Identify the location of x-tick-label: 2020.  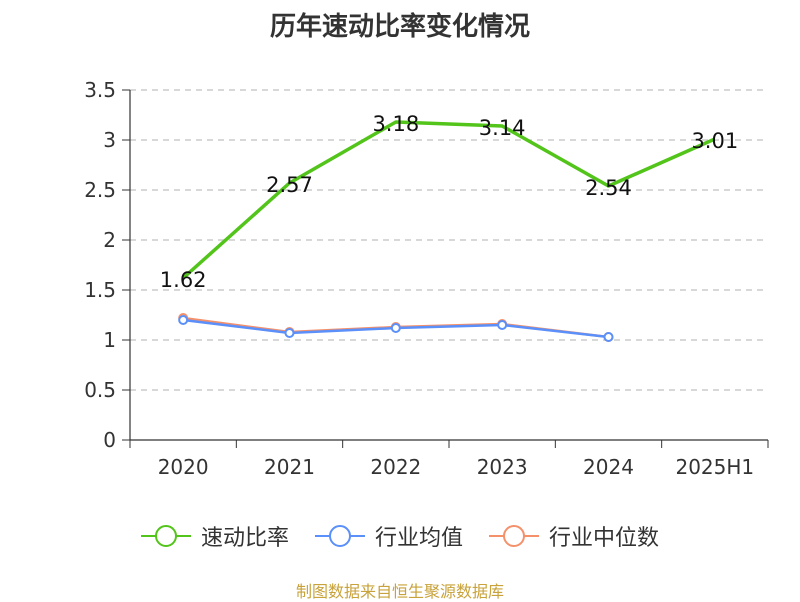
(183, 467).